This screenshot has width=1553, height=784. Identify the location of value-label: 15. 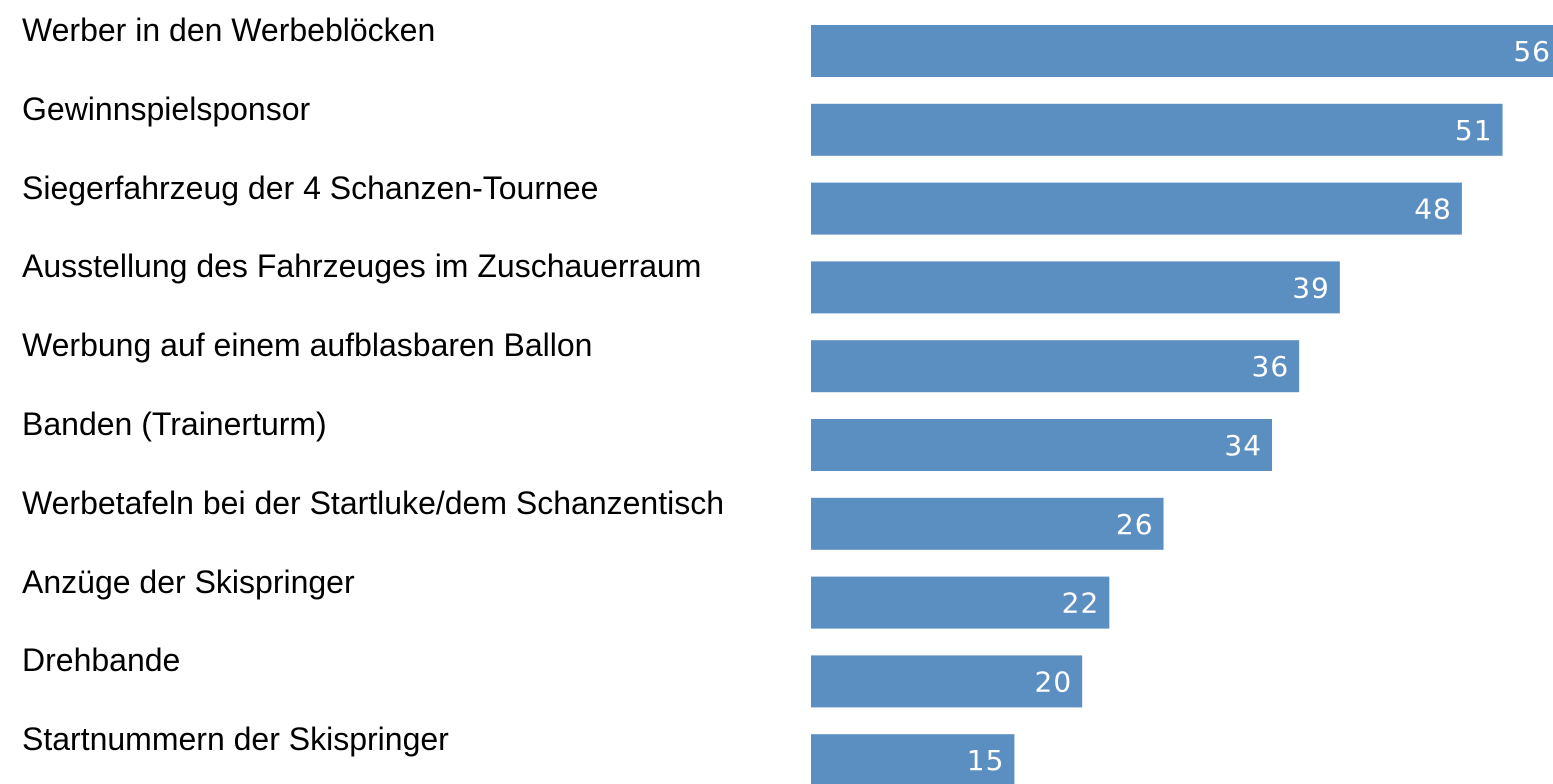
(986, 760).